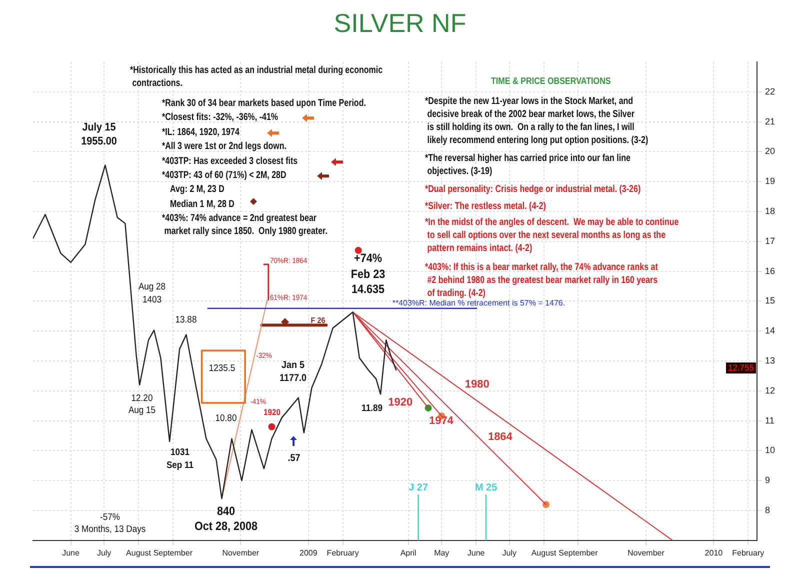 This screenshot has height=573, width=800. I want to click on annotation: 1031 Sep 11, so click(180, 459).